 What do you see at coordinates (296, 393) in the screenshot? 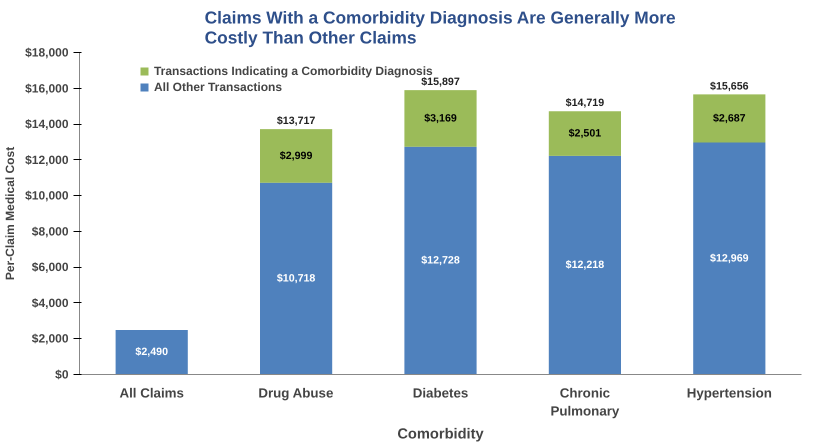
I see `x-tick-label: Drug Abuse` at bounding box center [296, 393].